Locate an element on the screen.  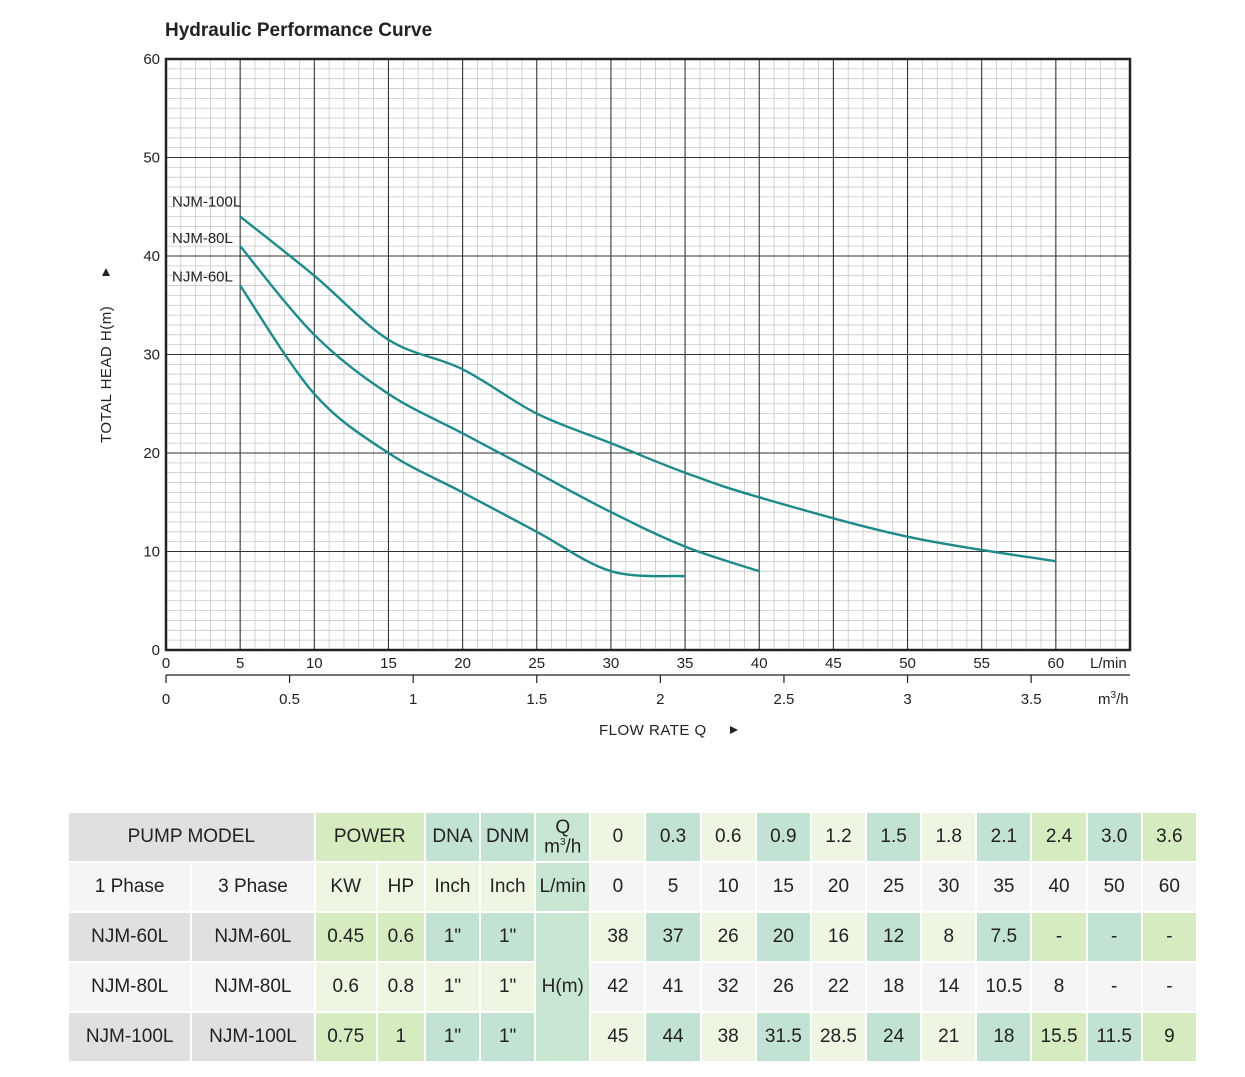
kw-header: KW is located at coordinates (345, 887).